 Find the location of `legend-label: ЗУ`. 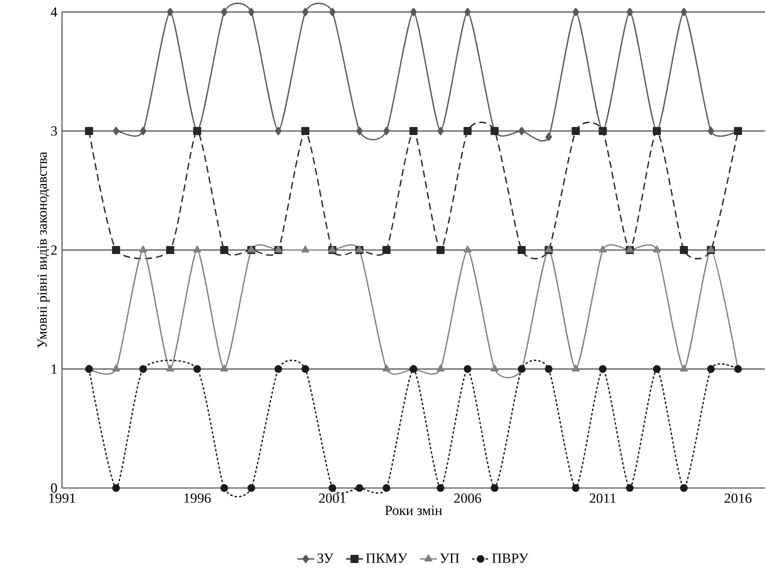

legend-label: ЗУ is located at coordinates (326, 558).